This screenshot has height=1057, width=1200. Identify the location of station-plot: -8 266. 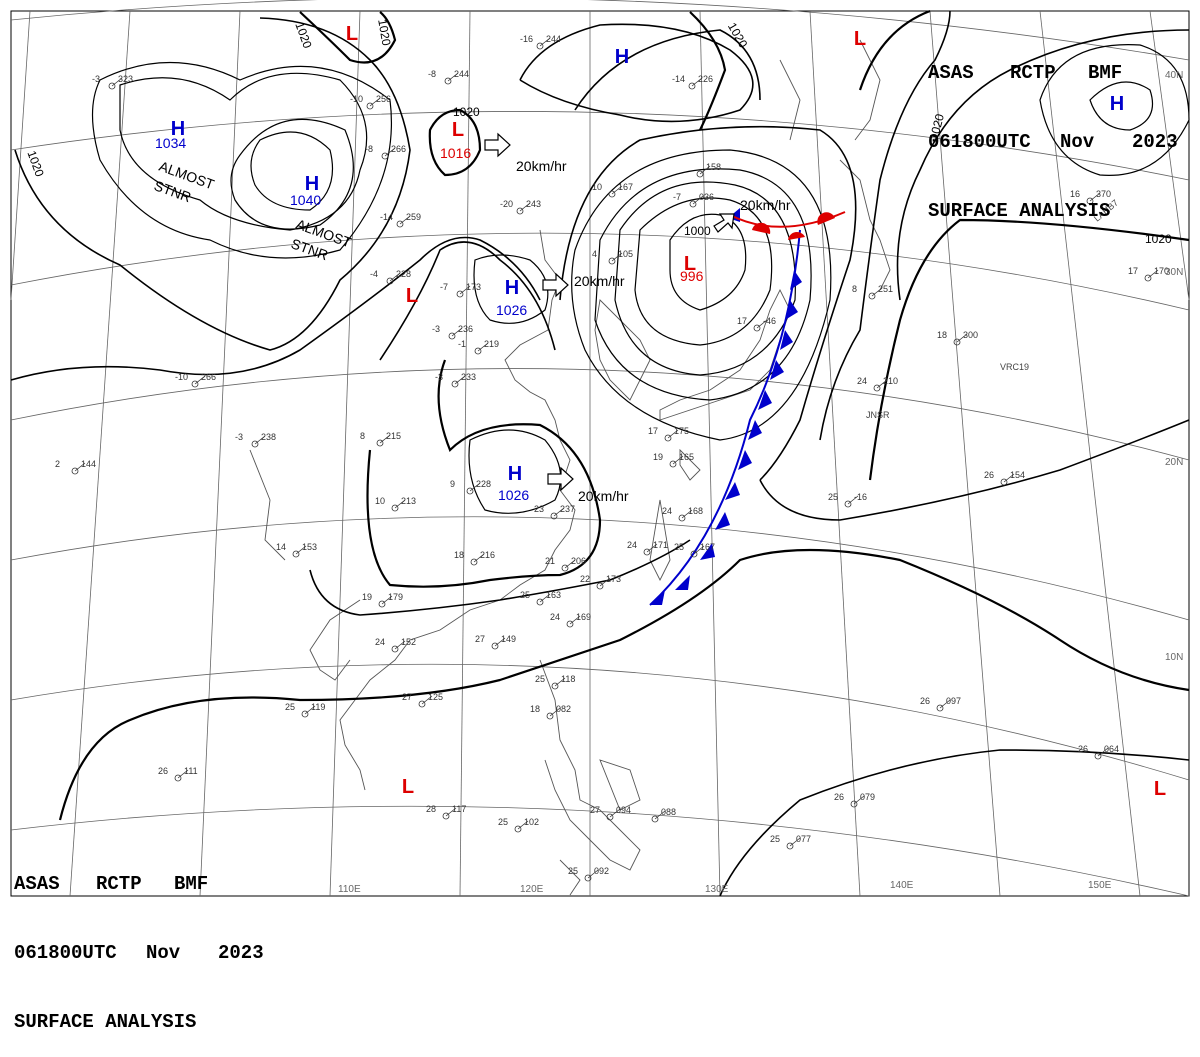
(385, 152).